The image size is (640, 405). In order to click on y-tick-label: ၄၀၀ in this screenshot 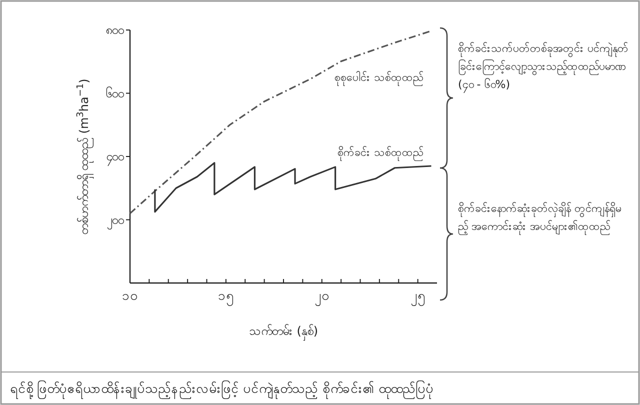, I will do `click(115, 158)`.